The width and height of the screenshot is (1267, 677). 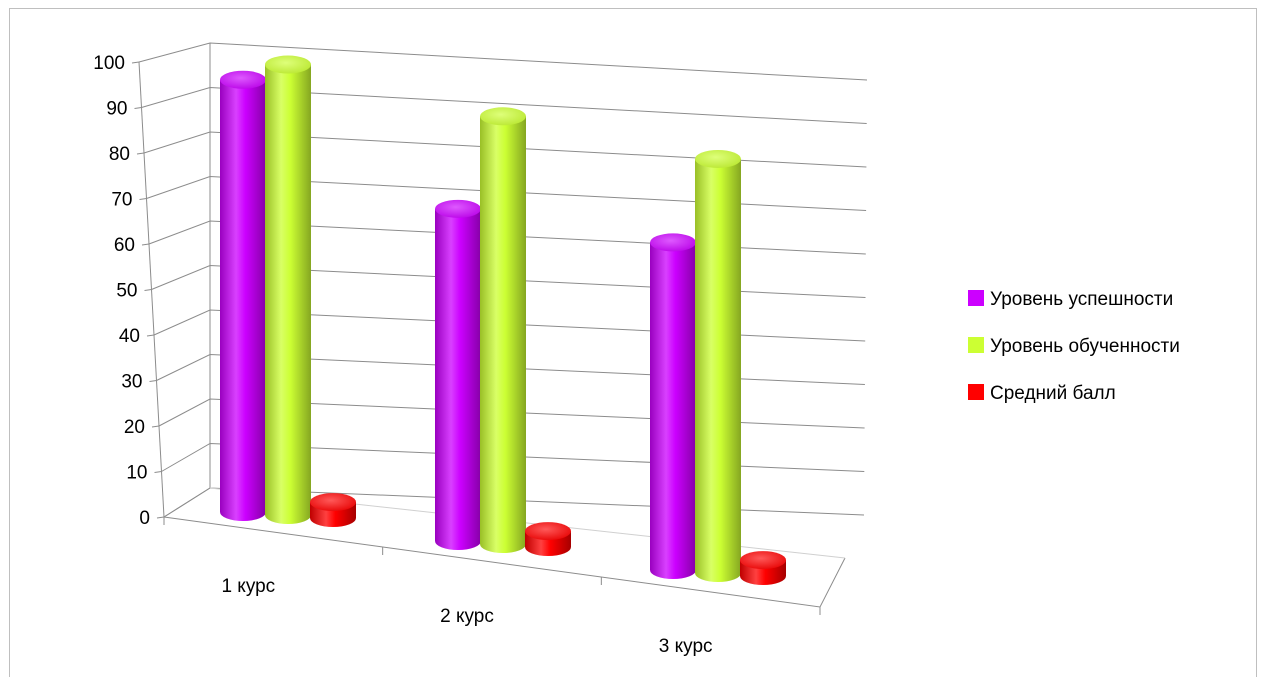 I want to click on y-axis-ticks: 0 10 20 30 40 50 60 70 80 90 100, so click(x=121, y=291).